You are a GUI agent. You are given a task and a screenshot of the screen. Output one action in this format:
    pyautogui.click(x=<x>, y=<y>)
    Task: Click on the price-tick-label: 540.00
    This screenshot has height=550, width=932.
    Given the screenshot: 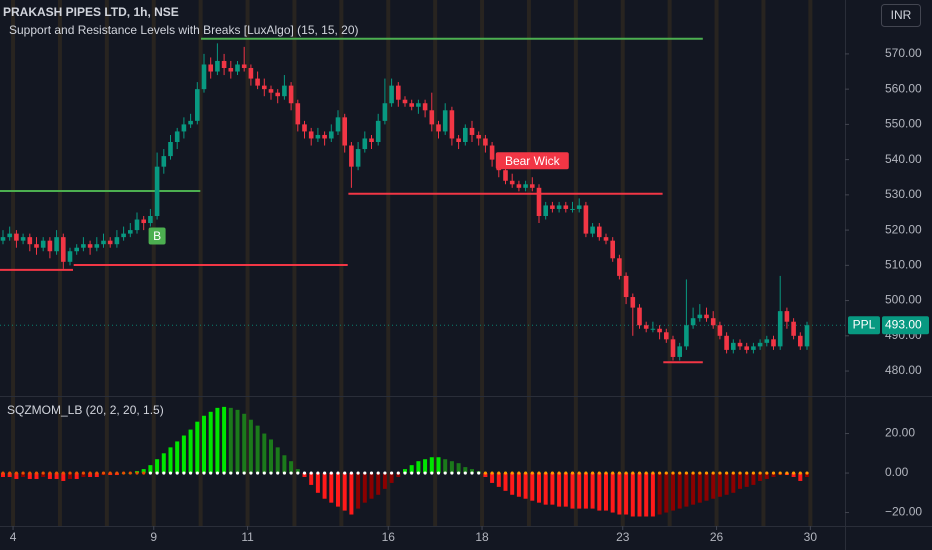 What is the action you would take?
    pyautogui.click(x=903, y=159)
    